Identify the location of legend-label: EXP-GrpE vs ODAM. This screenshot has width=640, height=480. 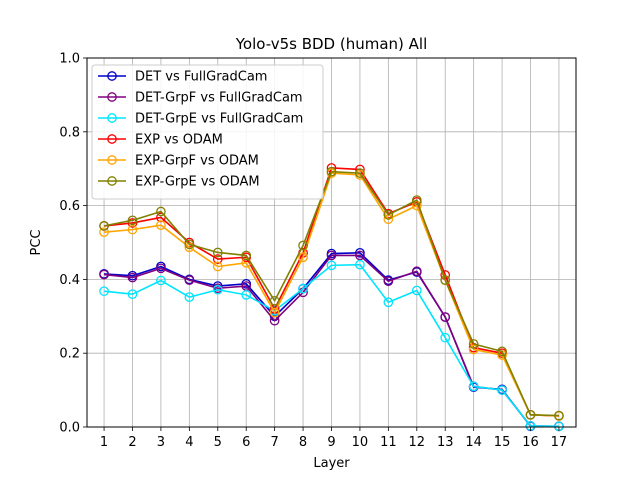
(197, 182).